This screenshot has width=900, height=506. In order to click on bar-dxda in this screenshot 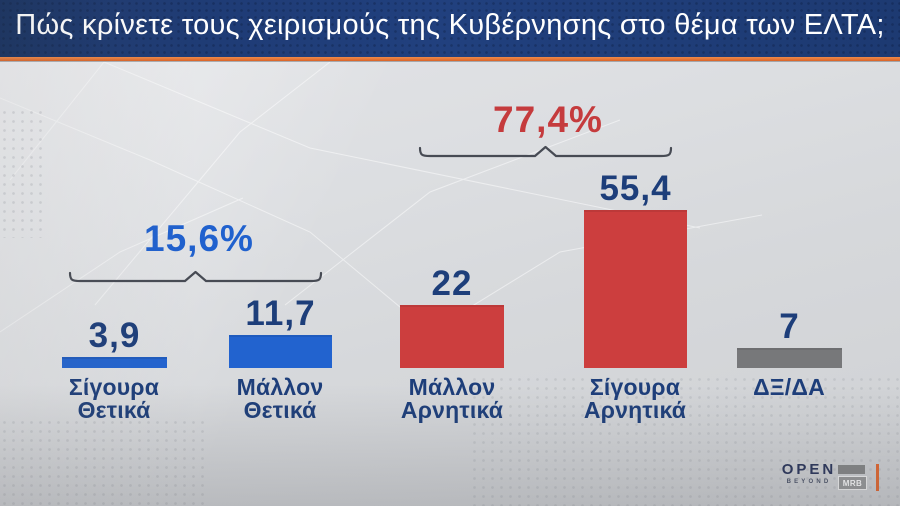, I will do `click(789, 358)`.